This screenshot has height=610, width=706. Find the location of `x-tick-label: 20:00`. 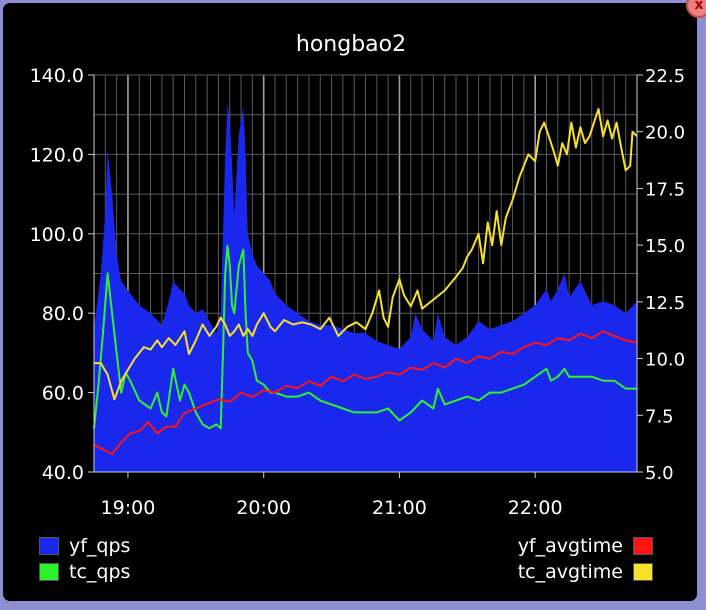

x-tick-label: 20:00 is located at coordinates (263, 508).